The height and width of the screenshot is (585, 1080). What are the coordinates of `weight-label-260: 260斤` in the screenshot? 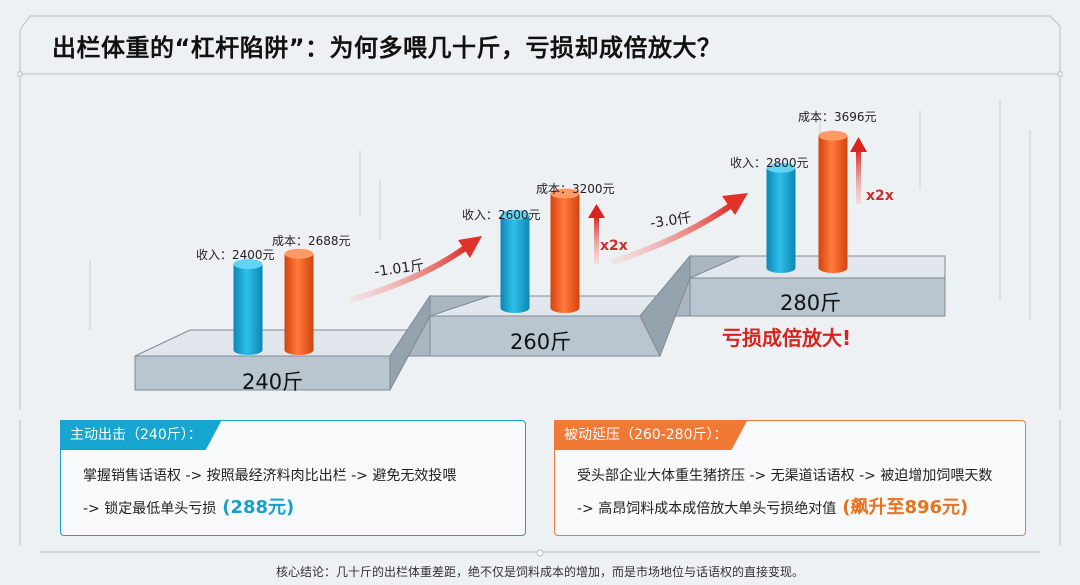 It's located at (541, 342).